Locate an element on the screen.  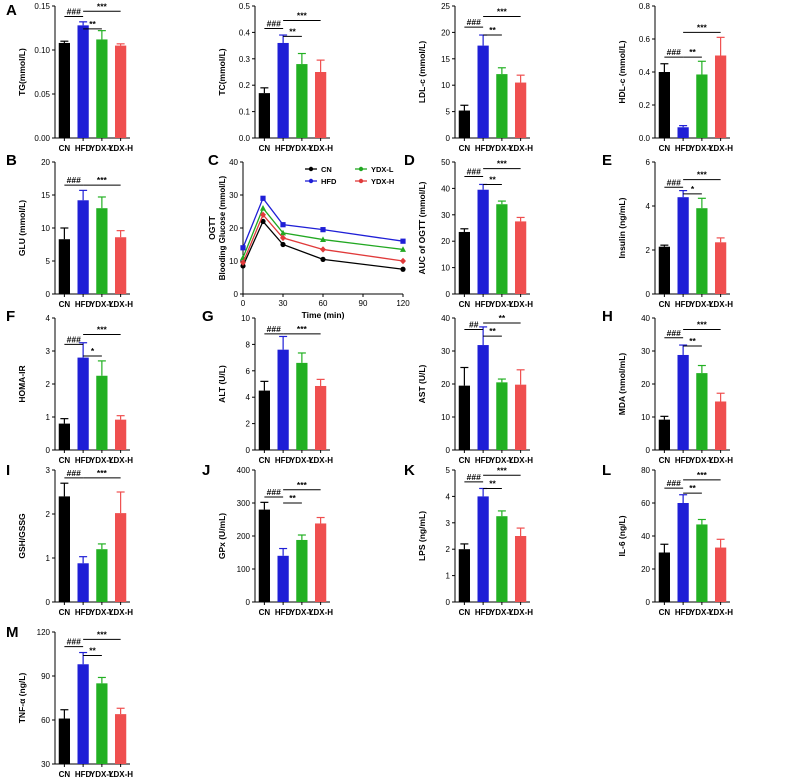
y-tick-label: 30 is located at coordinates (645, 351).